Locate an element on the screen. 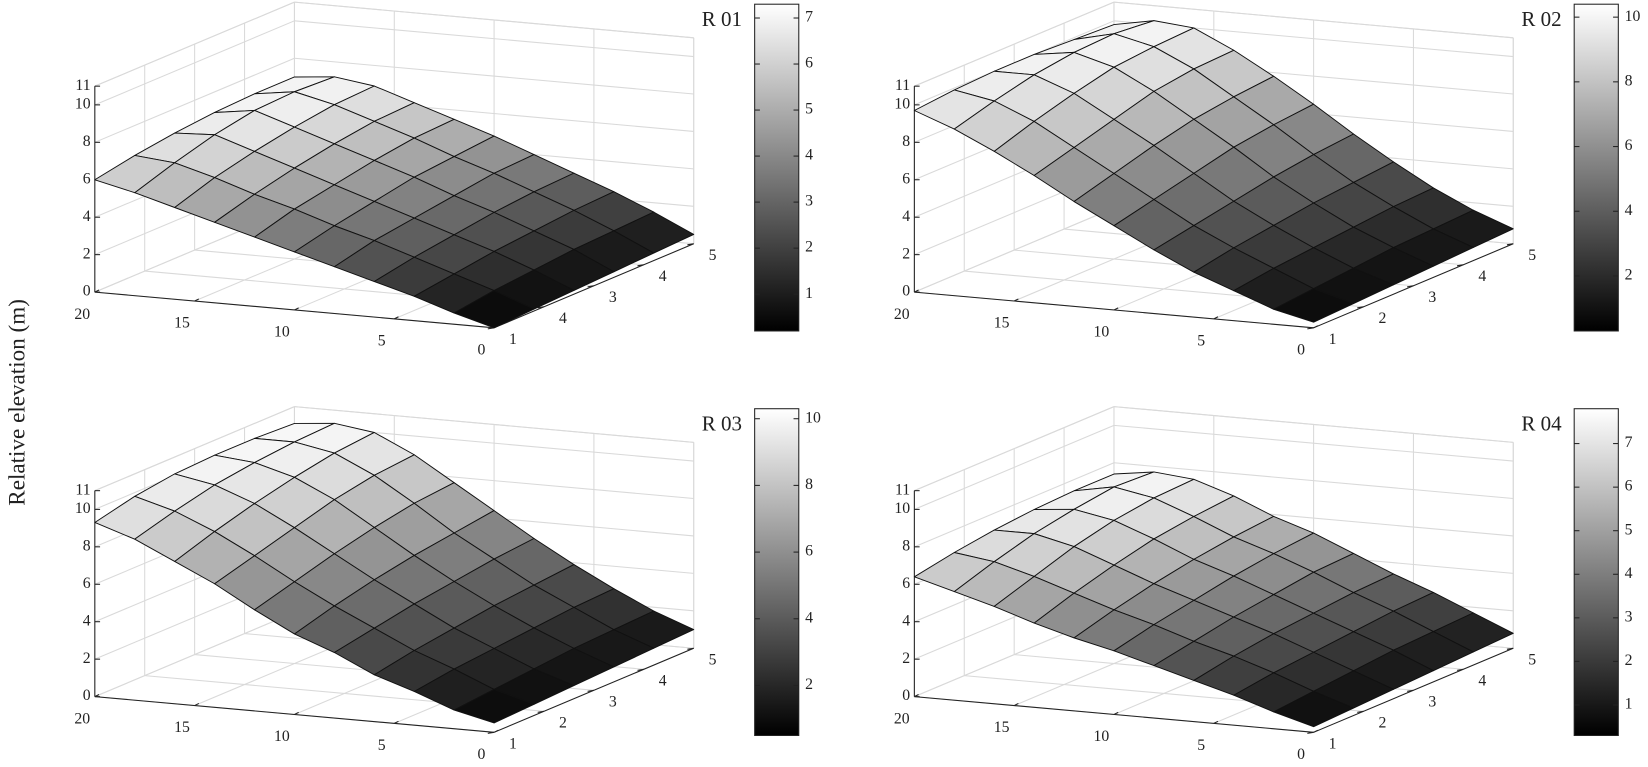  z-tick-label: 2 is located at coordinates (87, 658).